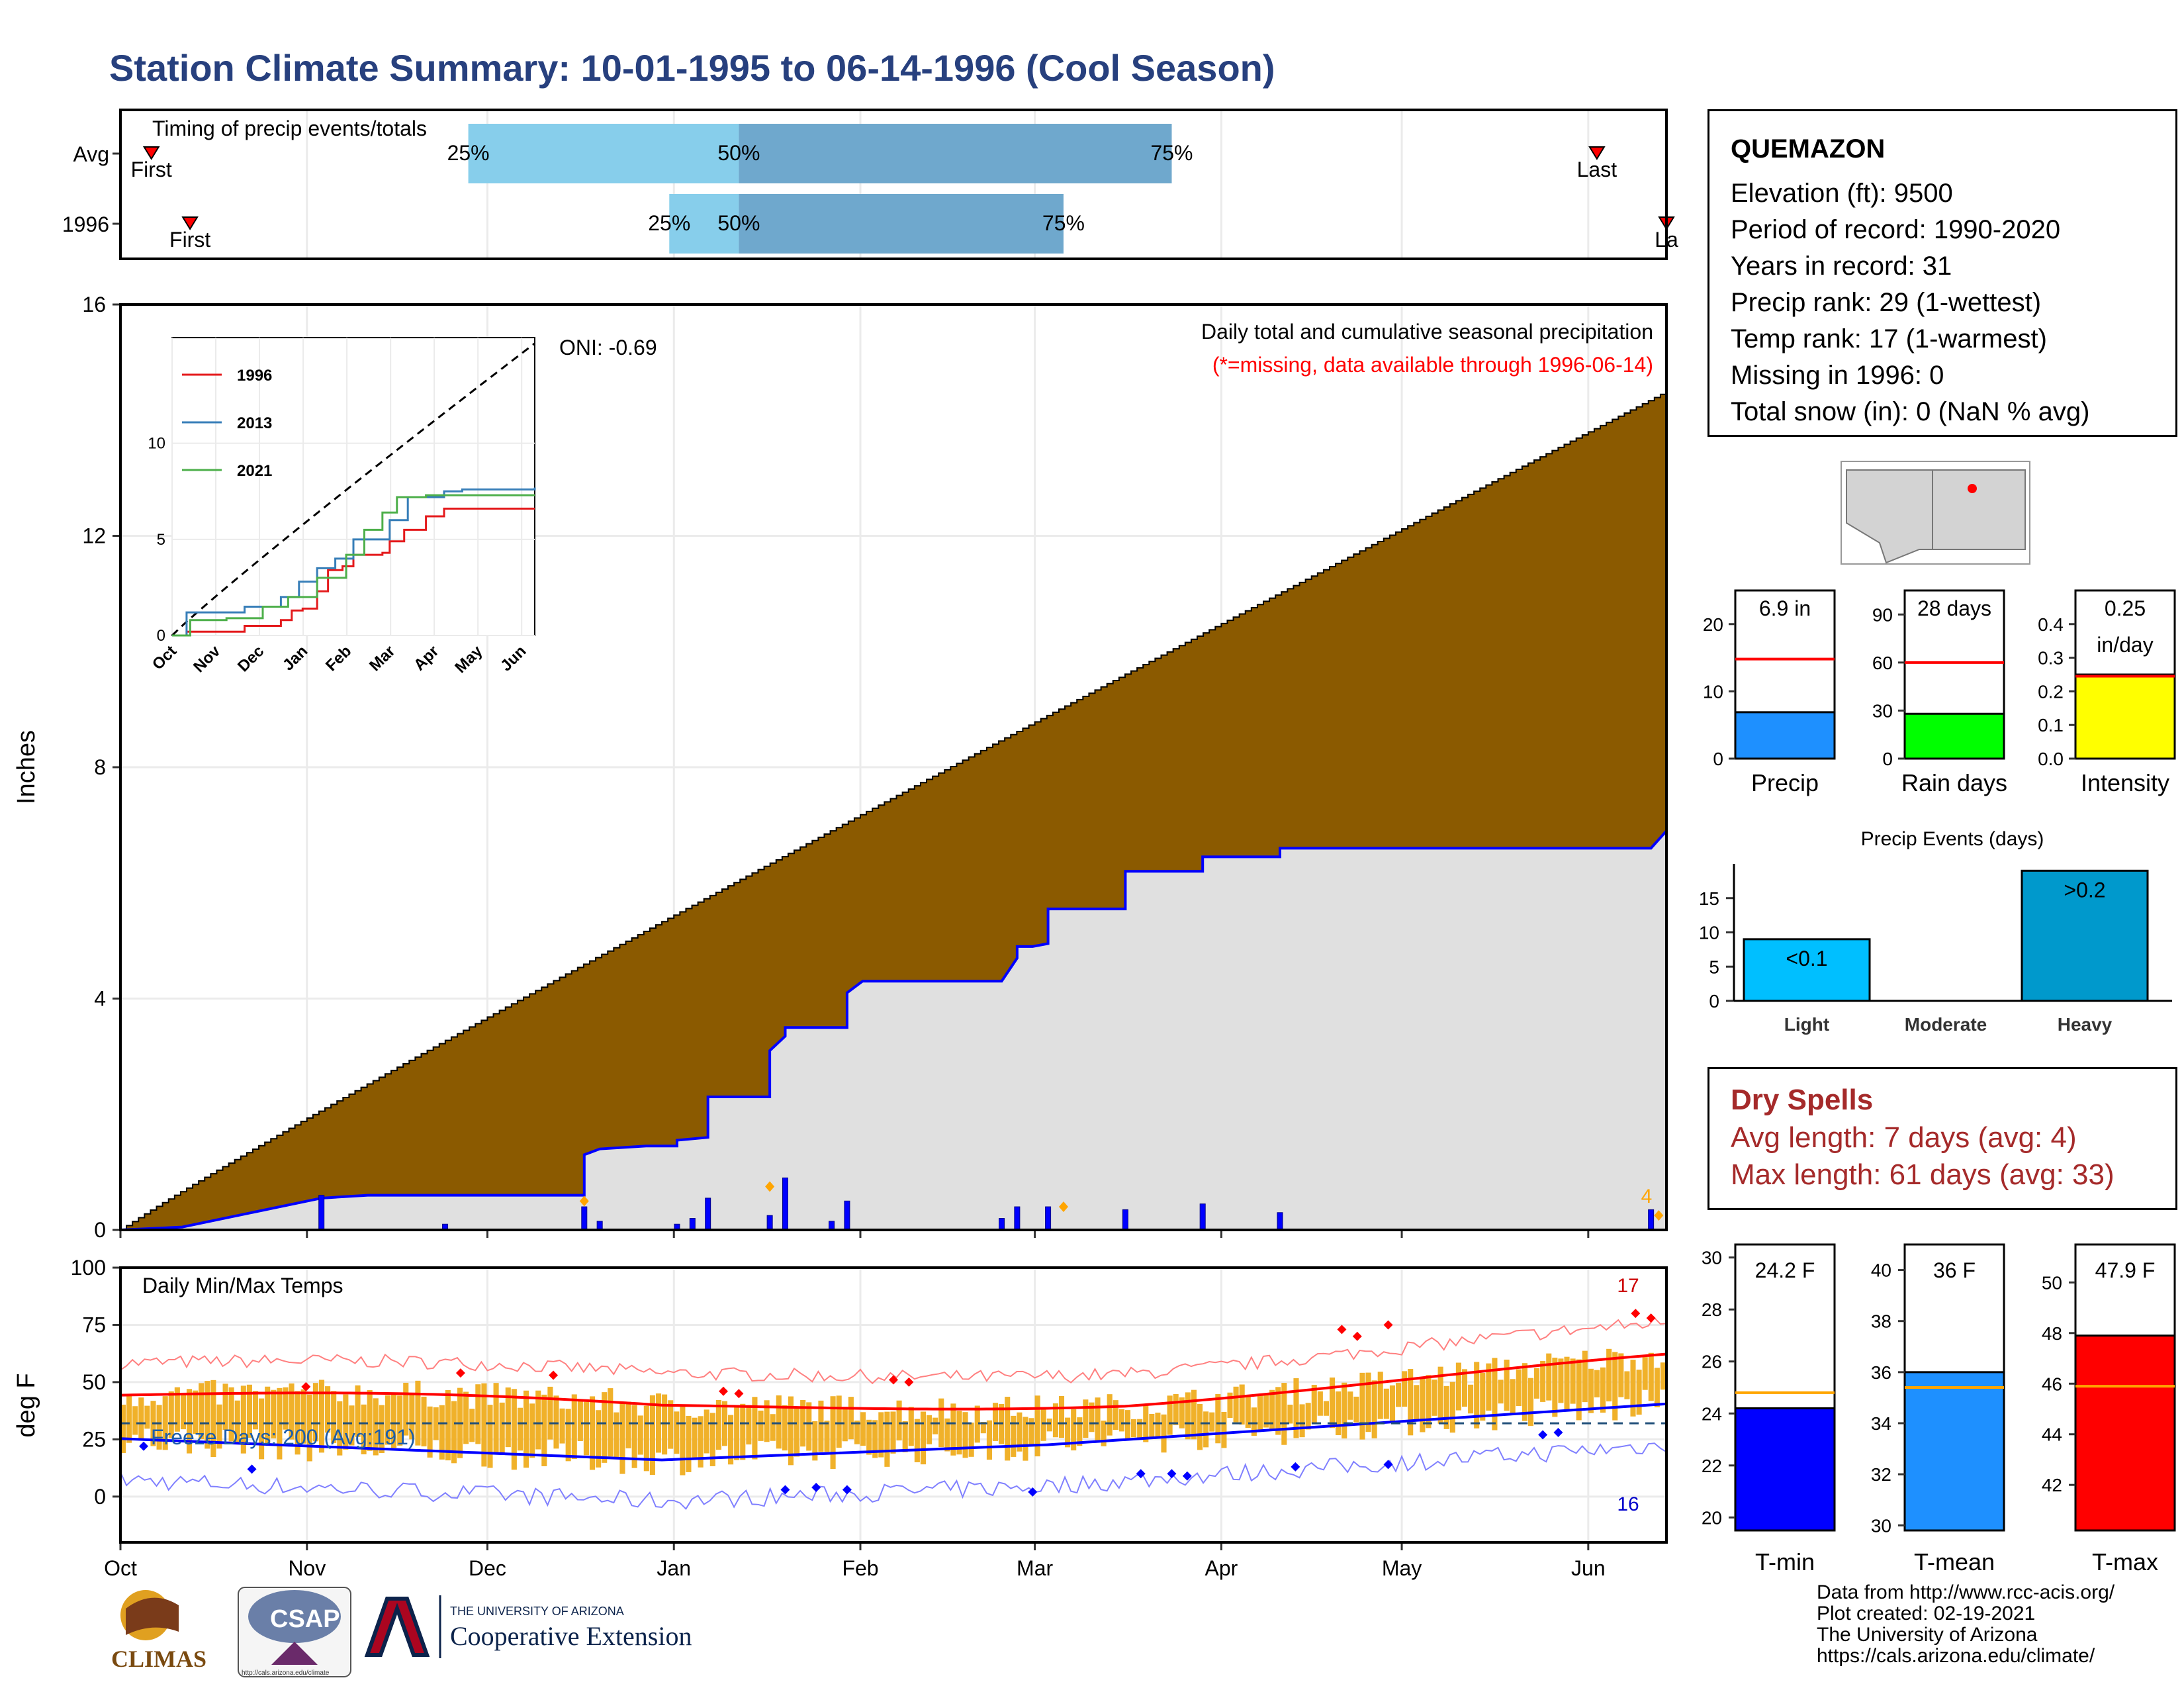 This screenshot has width=2184, height=1688. What do you see at coordinates (1712, 1517) in the screenshot?
I see `temp-gauge-tick-label: 20` at bounding box center [1712, 1517].